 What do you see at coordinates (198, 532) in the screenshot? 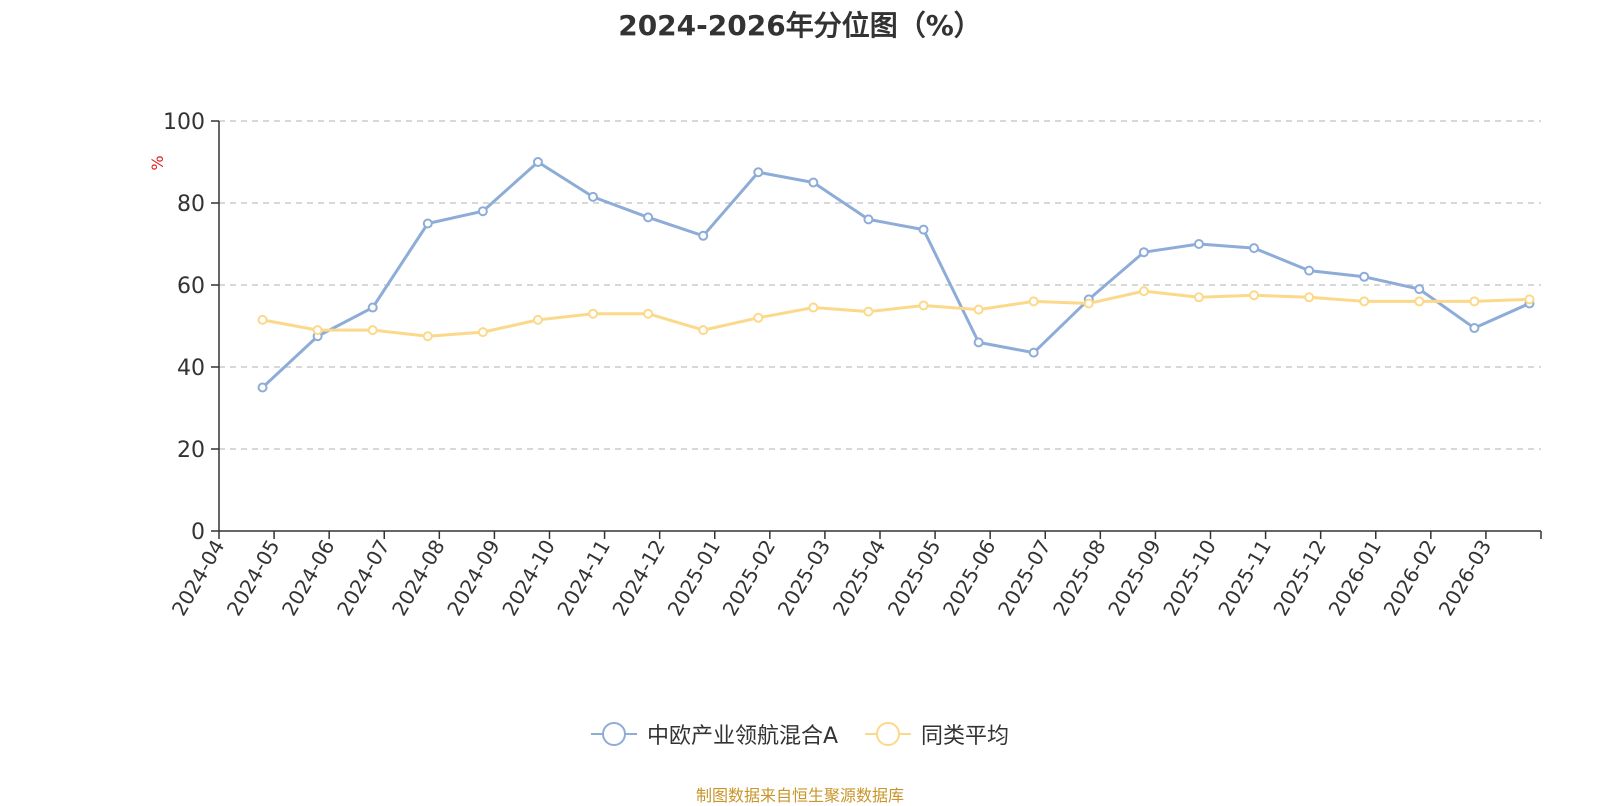
I see `y-tick-label: 0` at bounding box center [198, 532].